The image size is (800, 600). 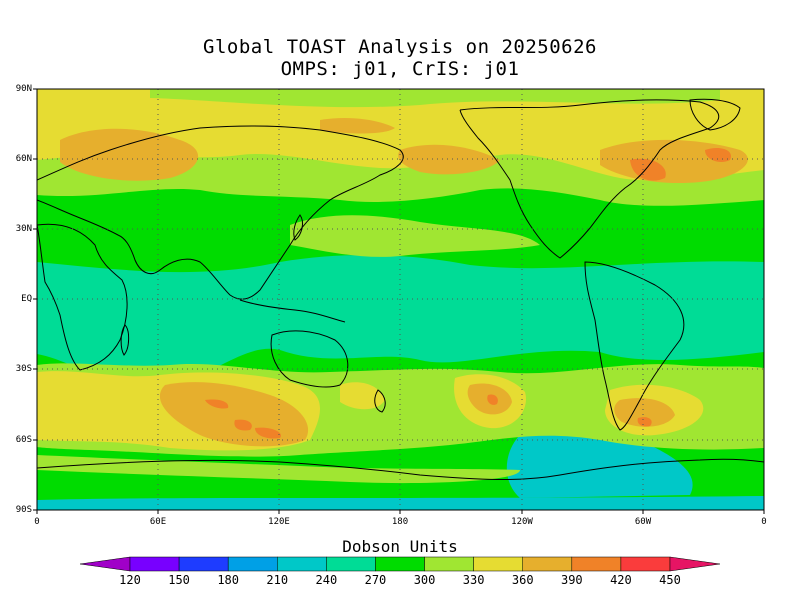 I want to click on colorbar-tick-label: 420, so click(x=621, y=580).